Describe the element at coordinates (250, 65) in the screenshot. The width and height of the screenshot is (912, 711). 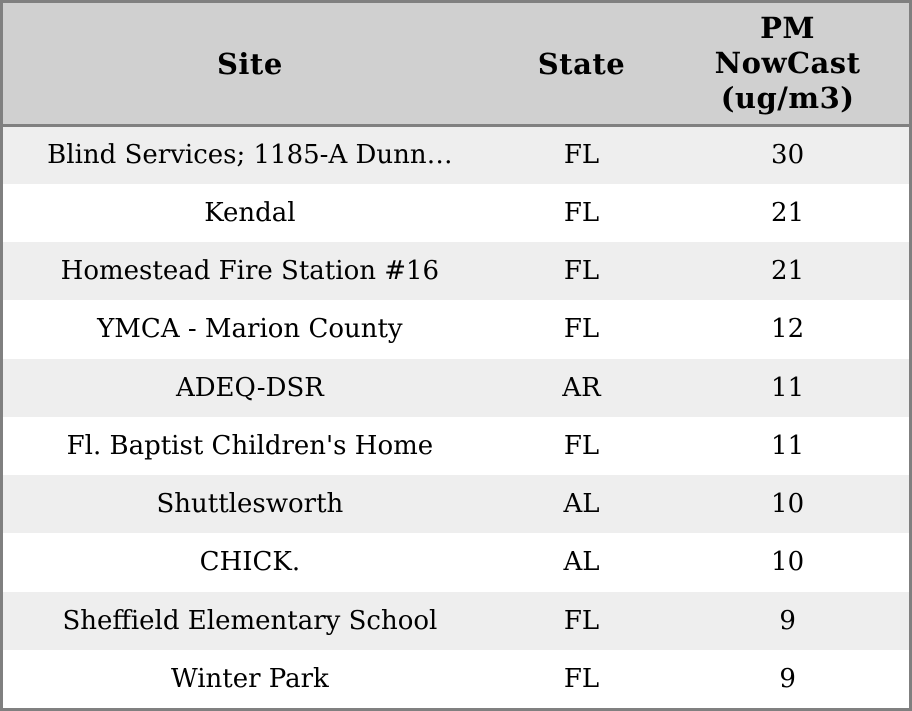
I see `column-header-site: Site` at that location.